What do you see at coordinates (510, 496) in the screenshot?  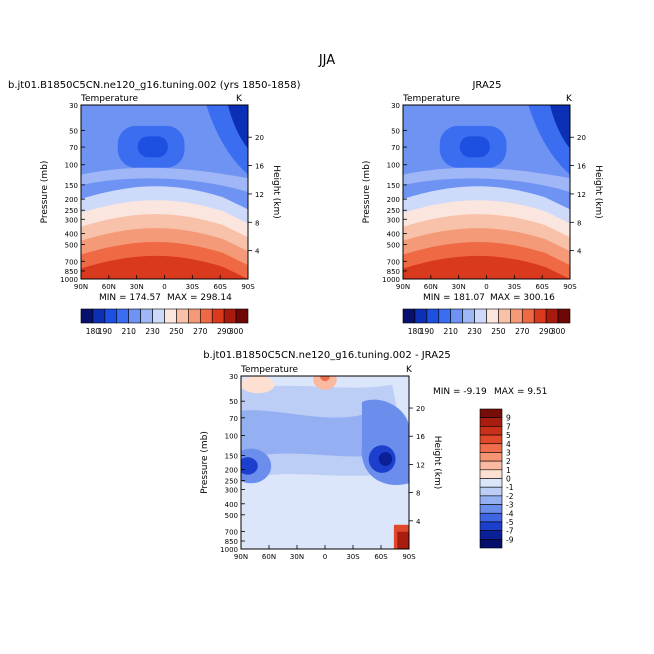 I see `colorbar-label: -2` at bounding box center [510, 496].